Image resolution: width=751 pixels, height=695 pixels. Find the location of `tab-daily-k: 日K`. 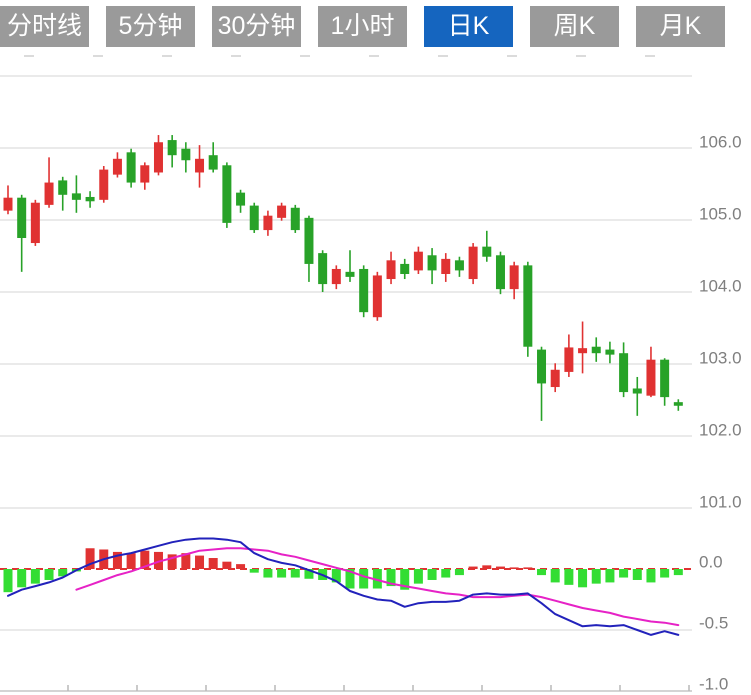

tab-daily-k: 日K is located at coordinates (468, 26).